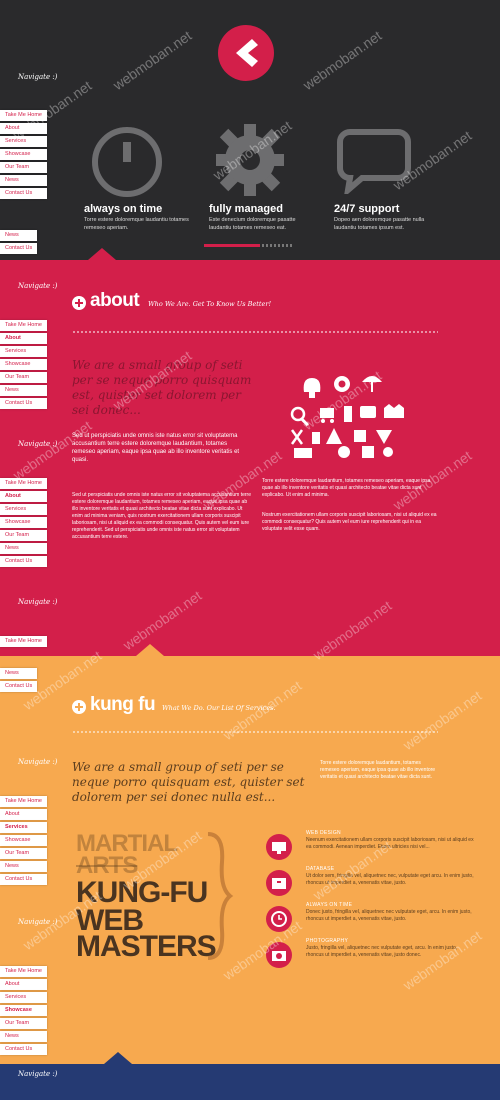  What do you see at coordinates (348, 414) in the screenshot?
I see `bottle-icon` at bounding box center [348, 414].